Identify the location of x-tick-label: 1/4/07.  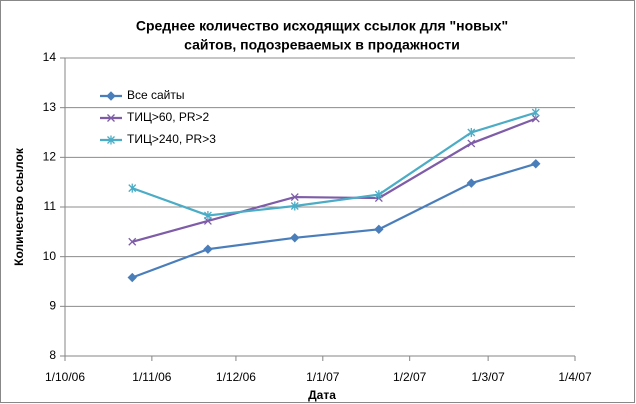
(575, 377).